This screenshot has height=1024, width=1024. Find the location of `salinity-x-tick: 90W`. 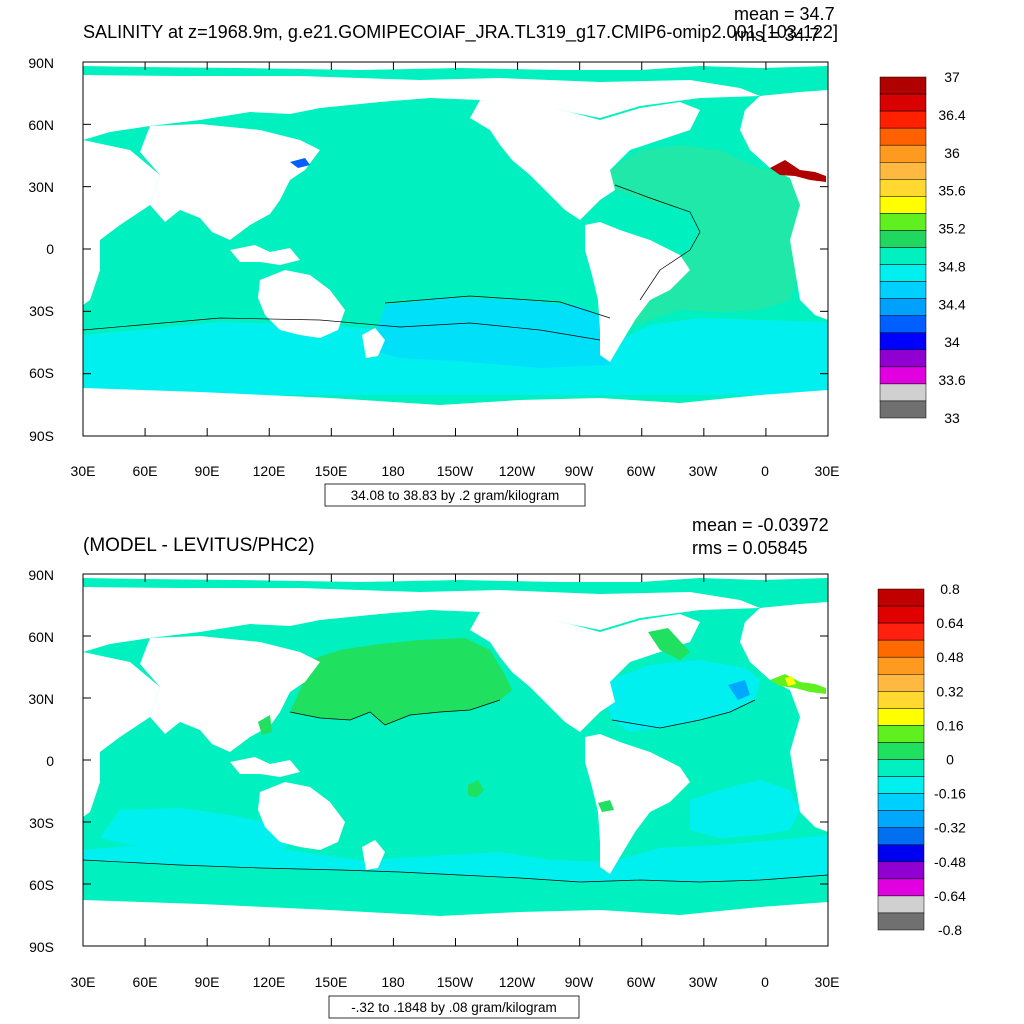

salinity-x-tick: 90W is located at coordinates (580, 471).